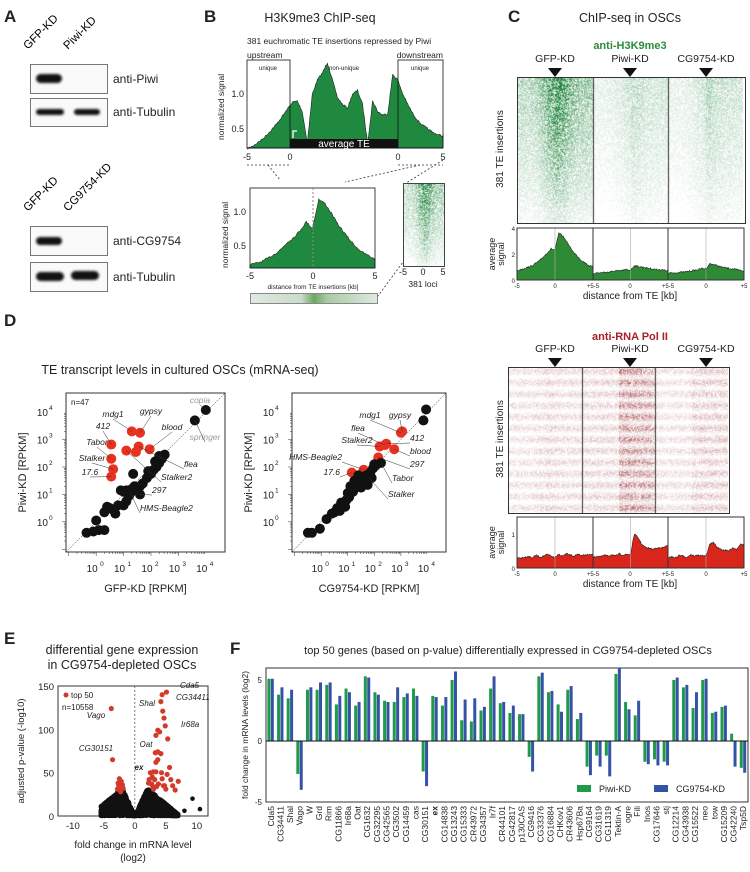 Image resolution: width=750 pixels, height=872 pixels. Describe the element at coordinates (473, 824) in the screenshot. I see `gene-label: CR43972` at that location.